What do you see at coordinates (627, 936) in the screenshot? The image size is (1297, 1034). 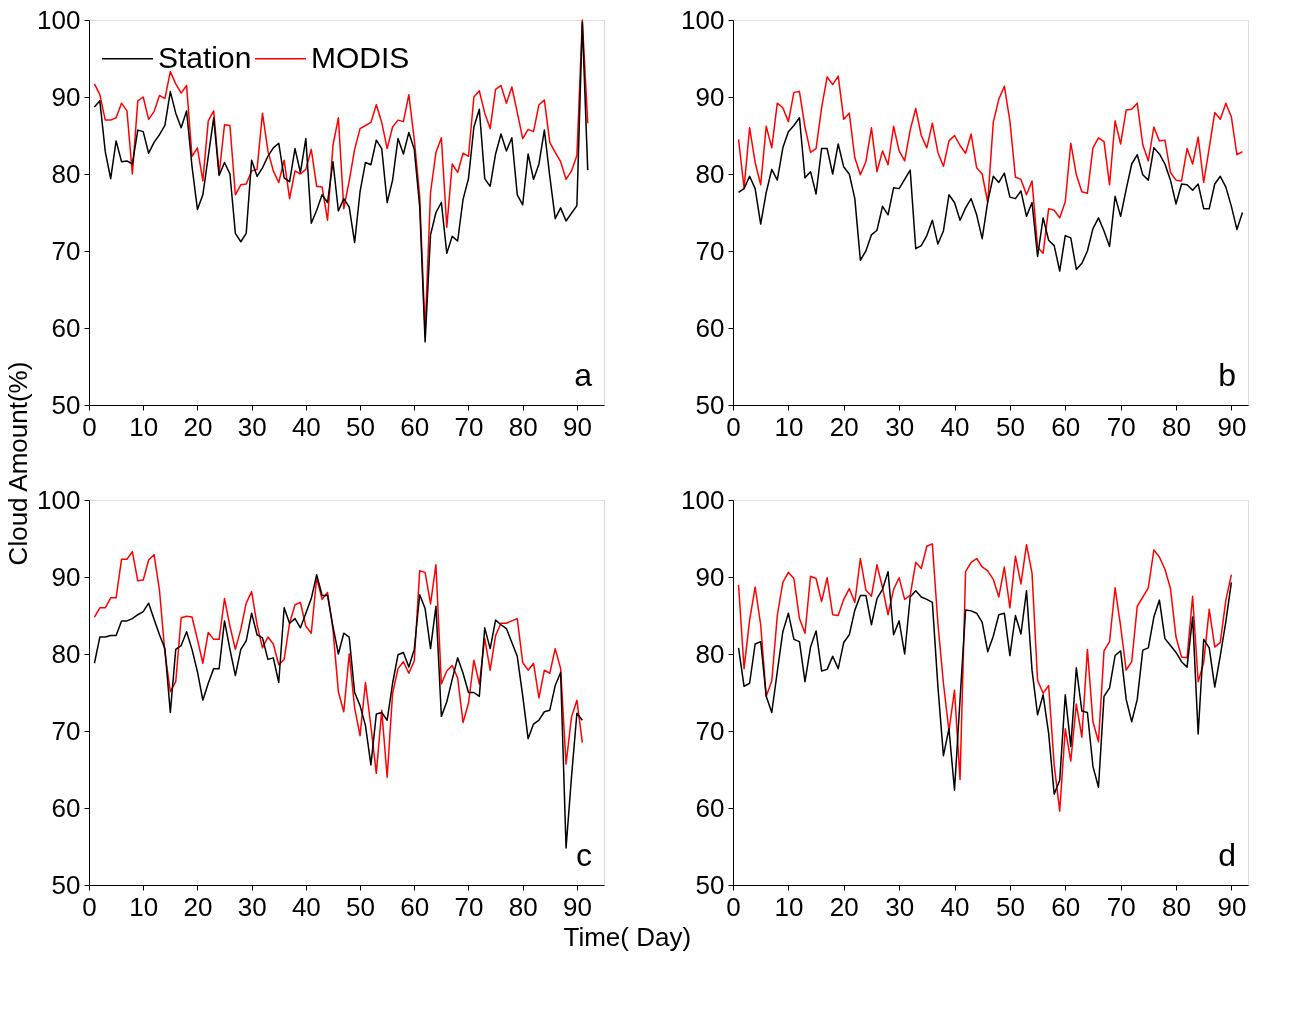 I see `x-axis-title: Time( Day)` at bounding box center [627, 936].